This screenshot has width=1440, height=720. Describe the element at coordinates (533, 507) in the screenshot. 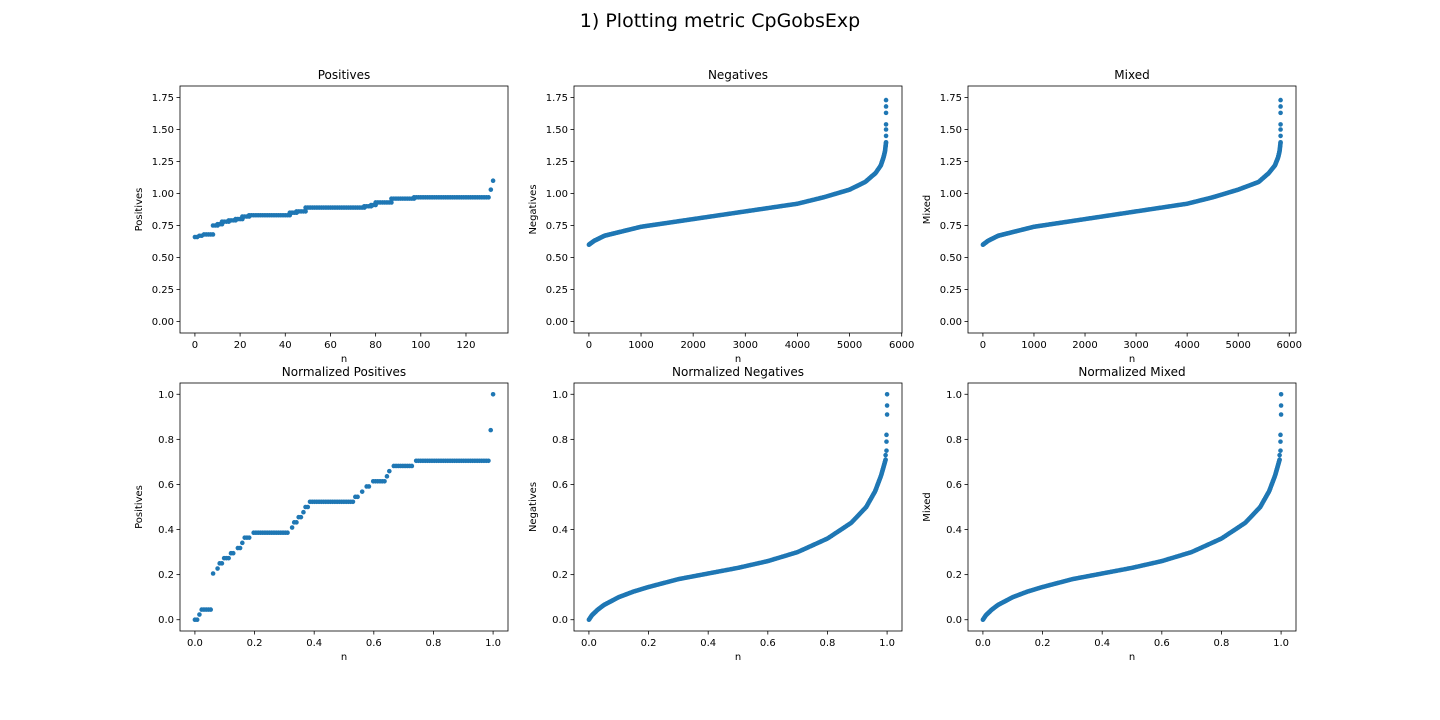

I see `y-axis-label: Negatives` at that location.